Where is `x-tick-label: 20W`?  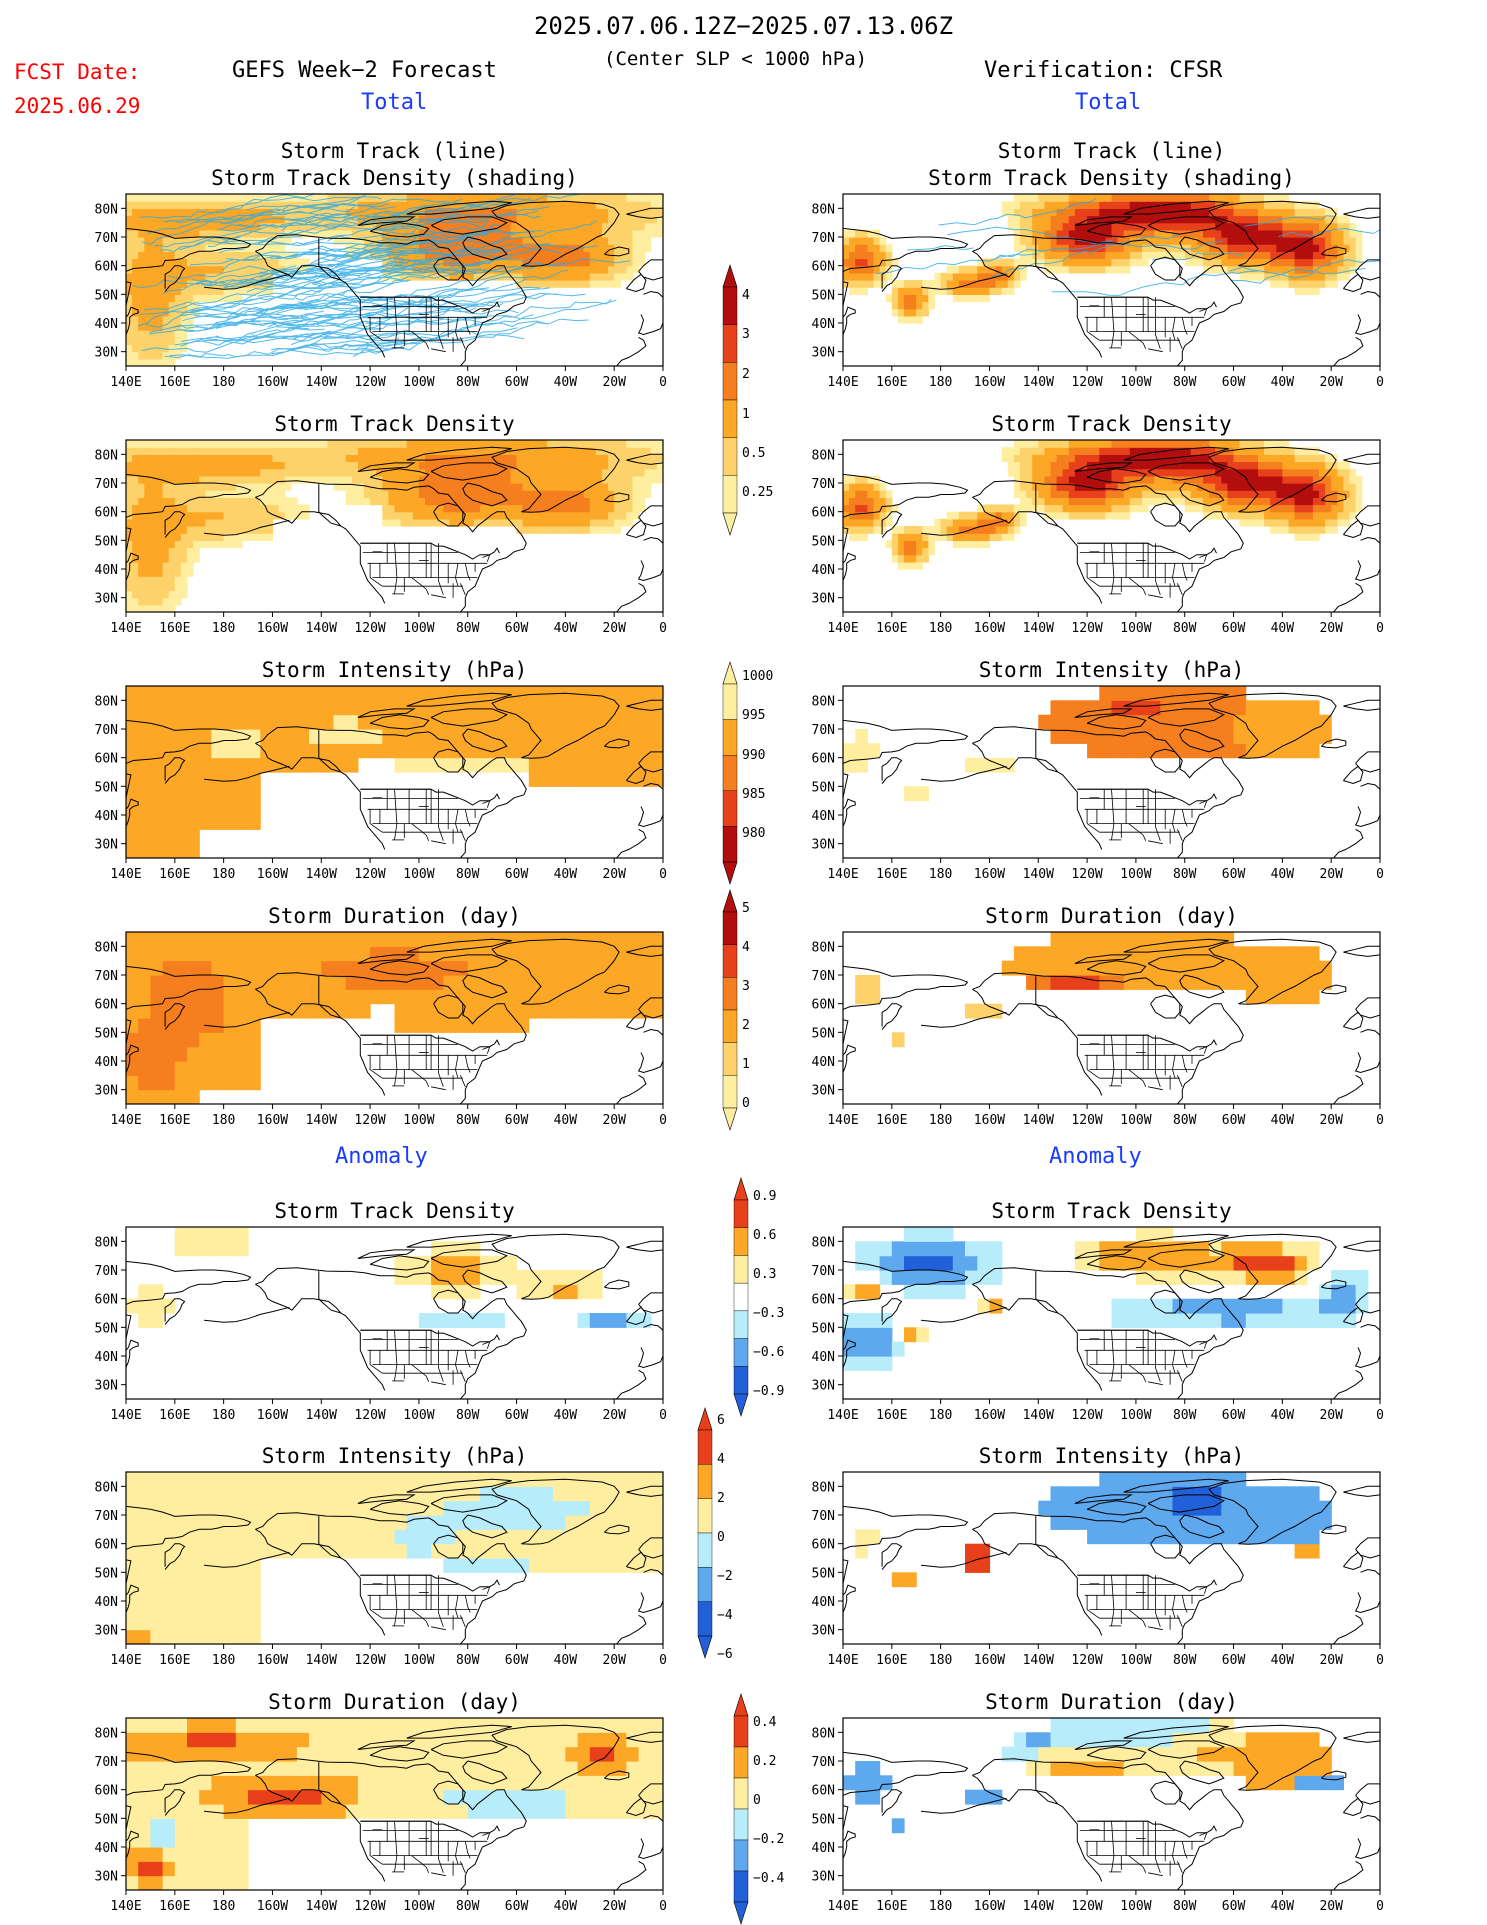
x-tick-label: 20W is located at coordinates (614, 382).